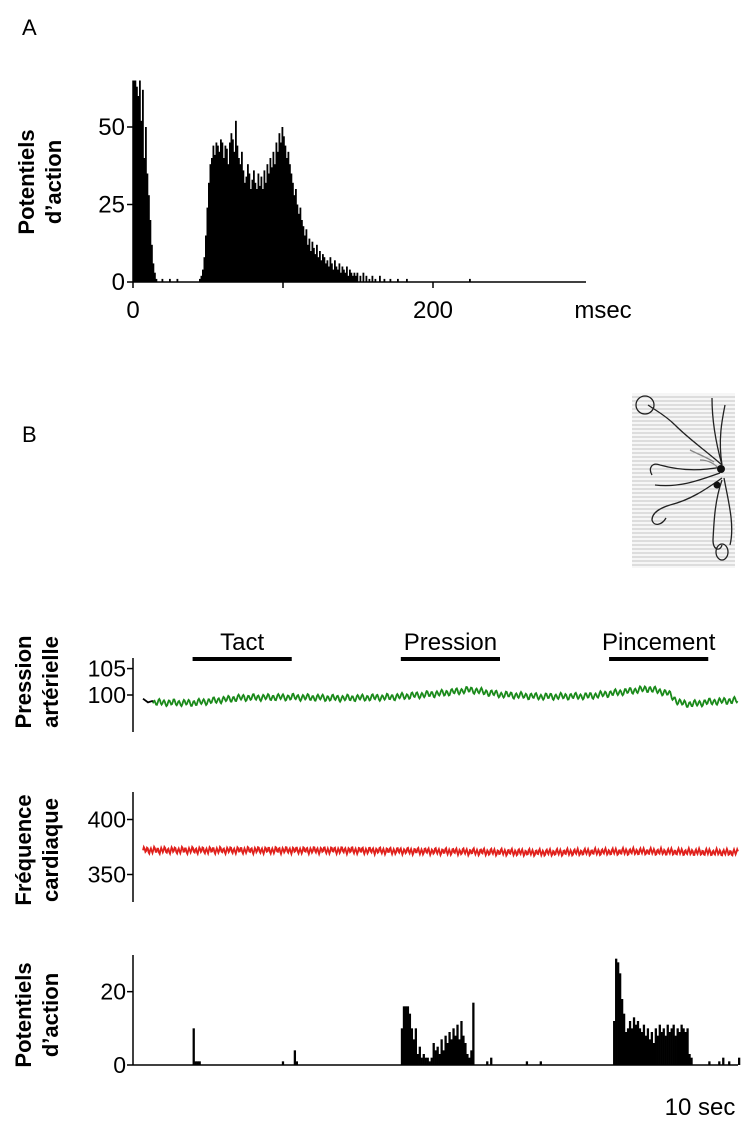 The height and width of the screenshot is (1128, 755). Describe the element at coordinates (433, 310) in the screenshot. I see `x-tick-label: 200` at that location.